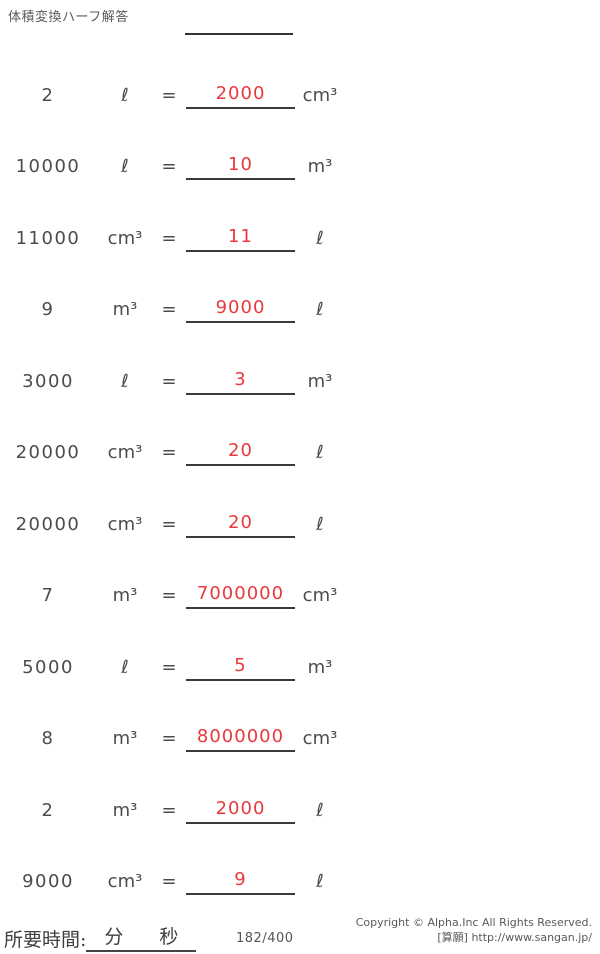 The height and width of the screenshot is (954, 600). Describe the element at coordinates (48, 881) in the screenshot. I see `given-value: 9000` at that location.